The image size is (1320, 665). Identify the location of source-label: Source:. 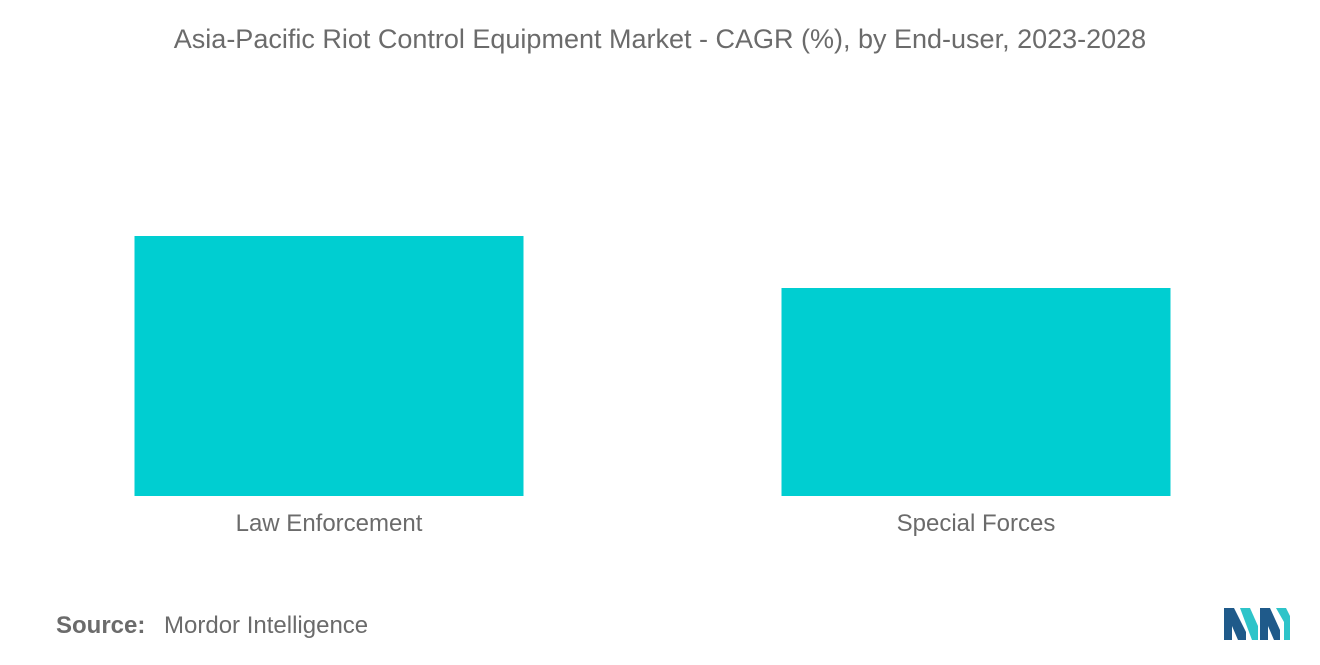
(101, 625).